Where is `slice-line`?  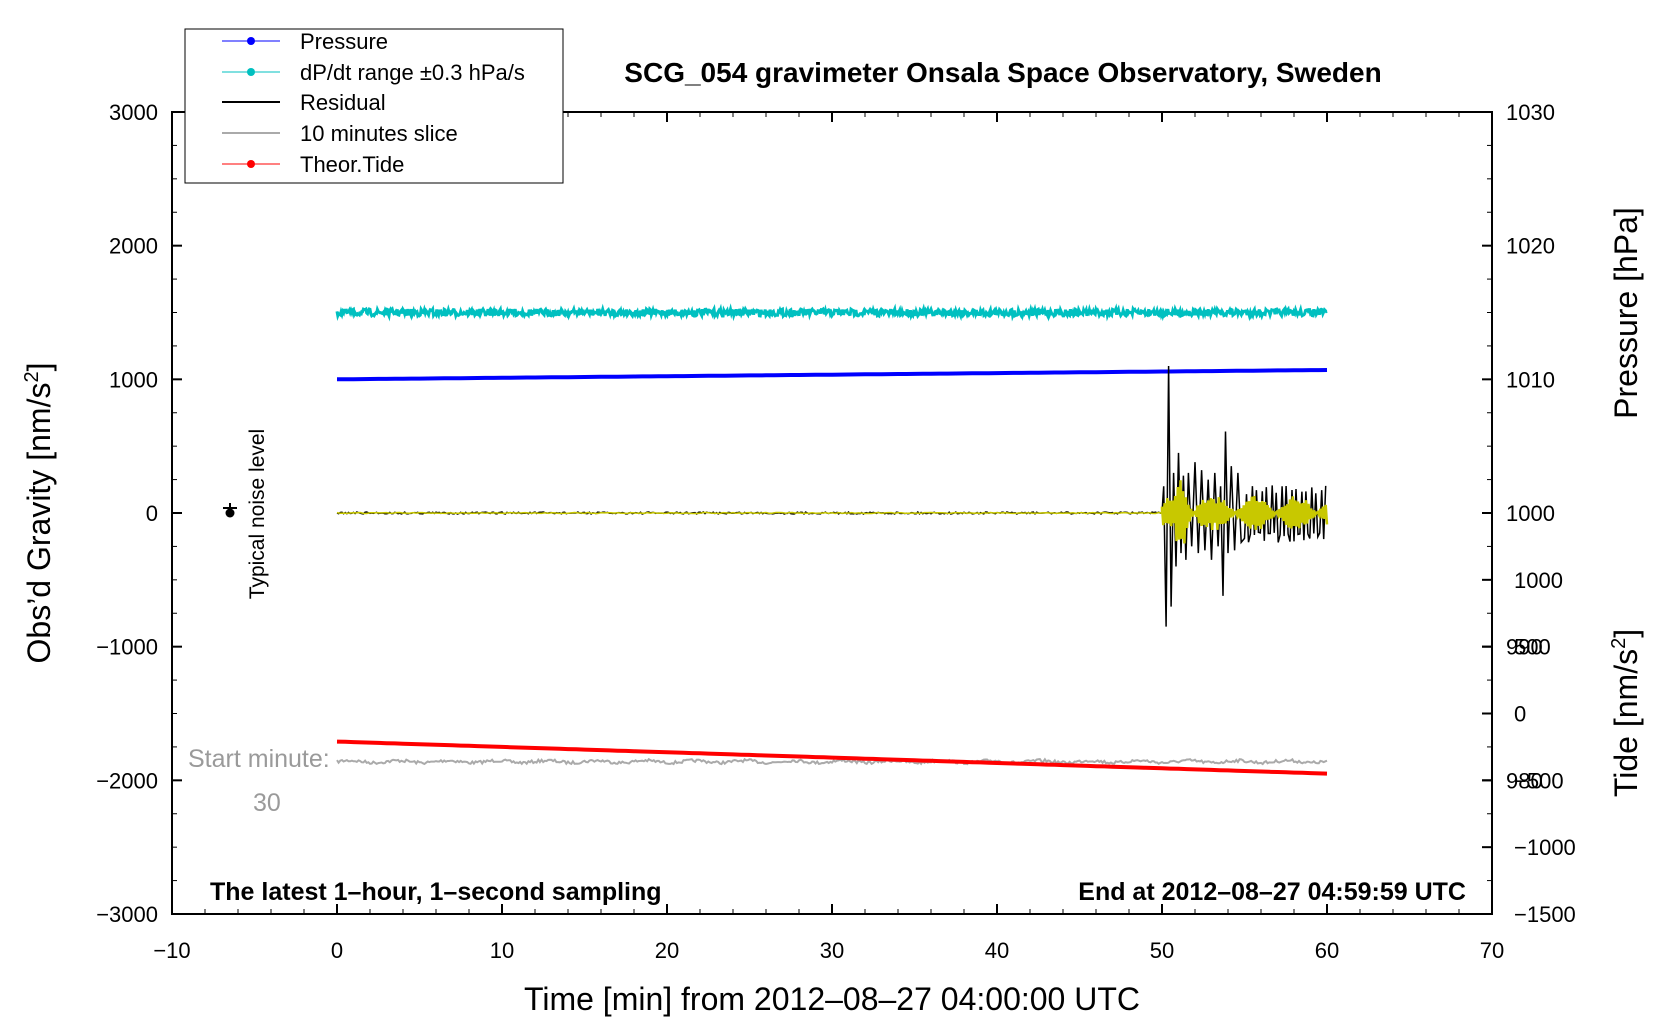
slice-line is located at coordinates (832, 761).